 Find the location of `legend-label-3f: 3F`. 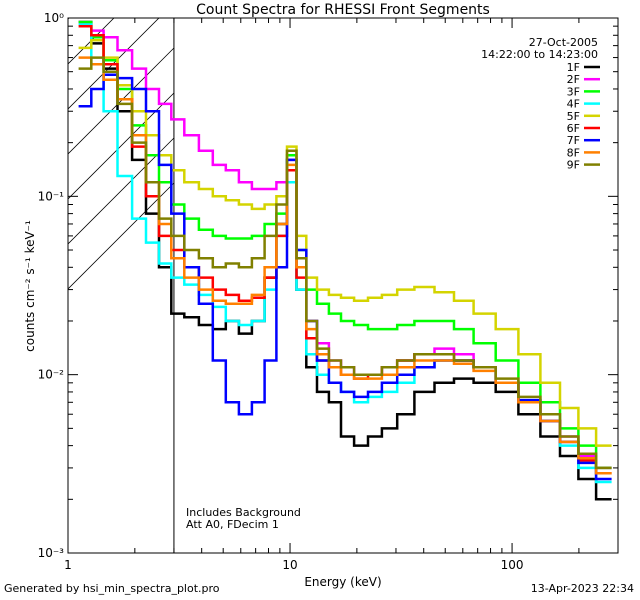

legend-label-3f: 3F is located at coordinates (573, 91).